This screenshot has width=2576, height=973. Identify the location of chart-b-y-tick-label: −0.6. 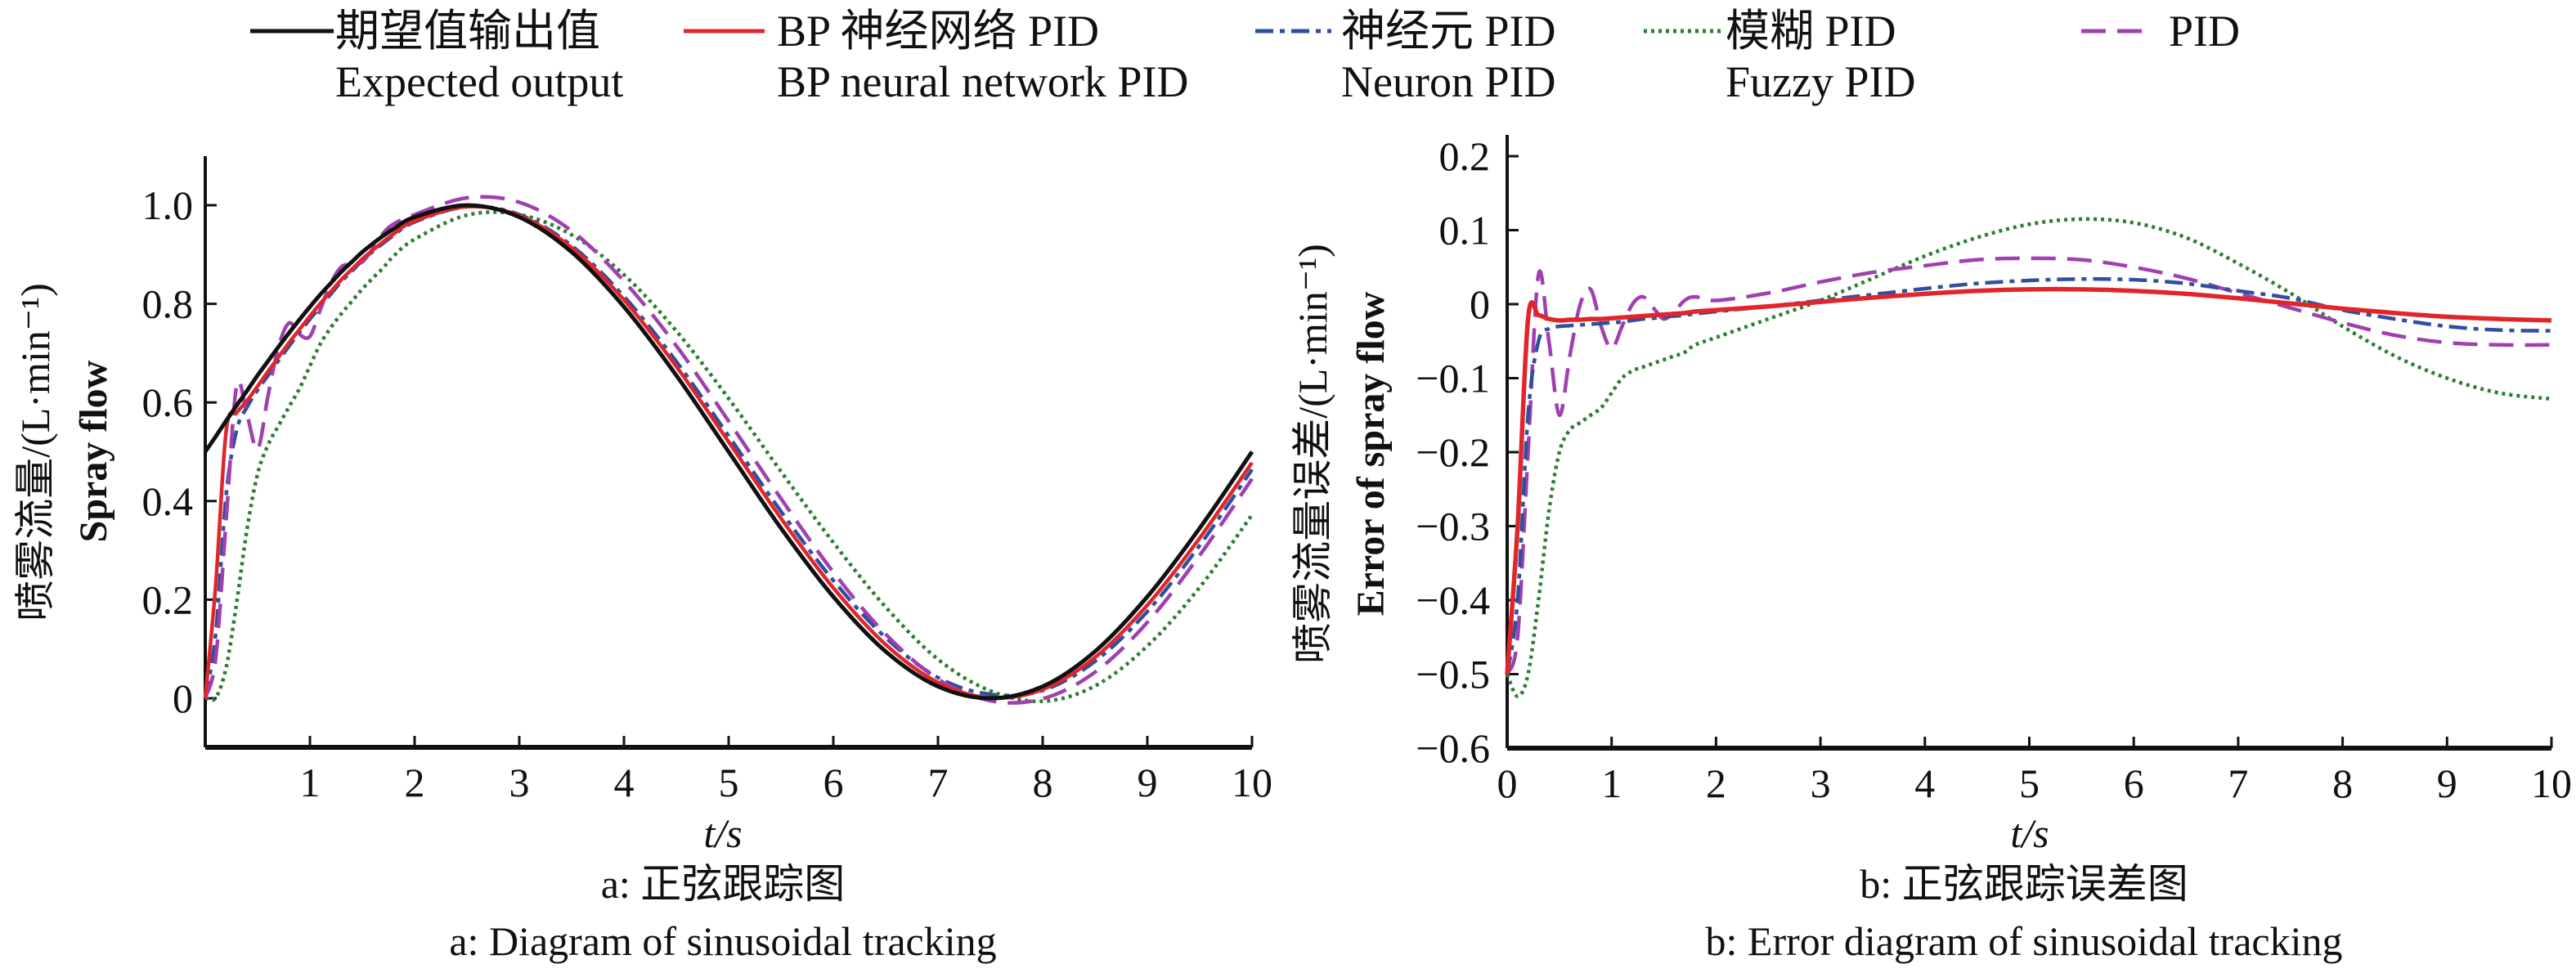
(1453, 748).